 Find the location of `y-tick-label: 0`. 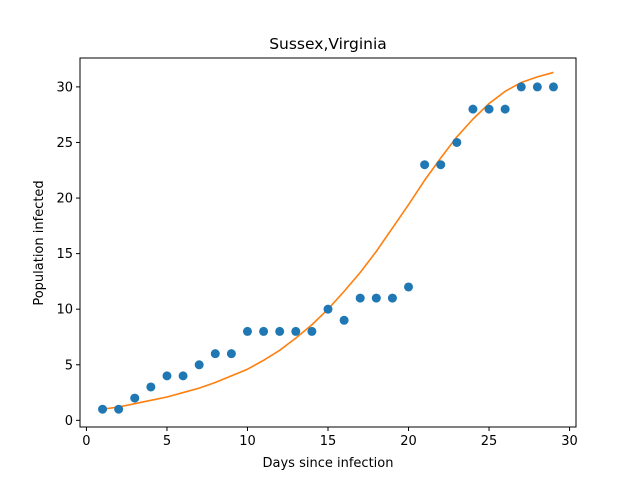

y-tick-label: 0 is located at coordinates (69, 421).